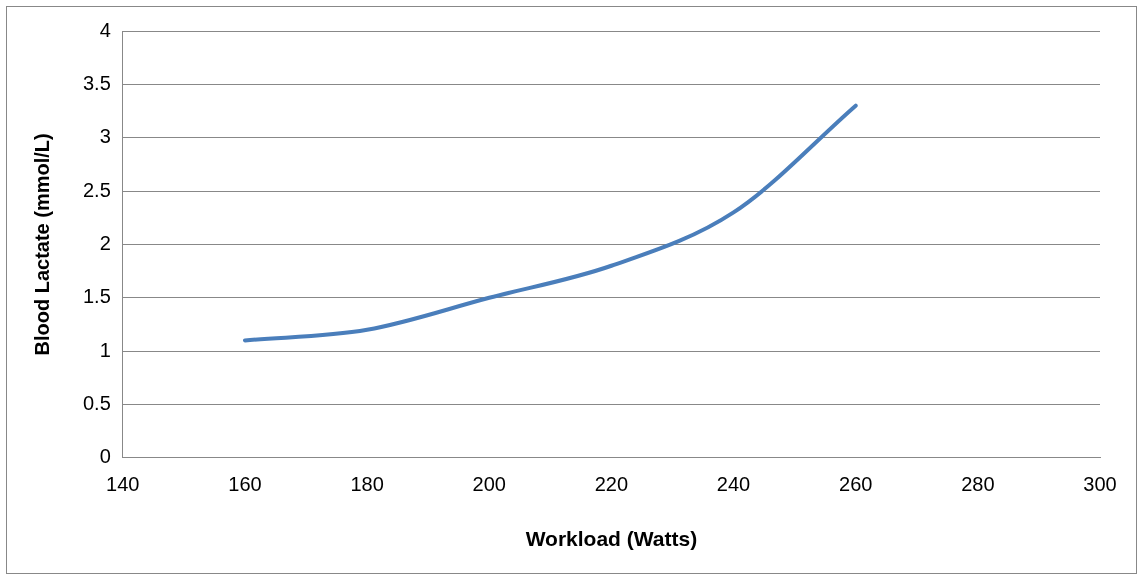 The image size is (1143, 580). Describe the element at coordinates (105, 242) in the screenshot. I see `y-tick-label: 2` at that location.